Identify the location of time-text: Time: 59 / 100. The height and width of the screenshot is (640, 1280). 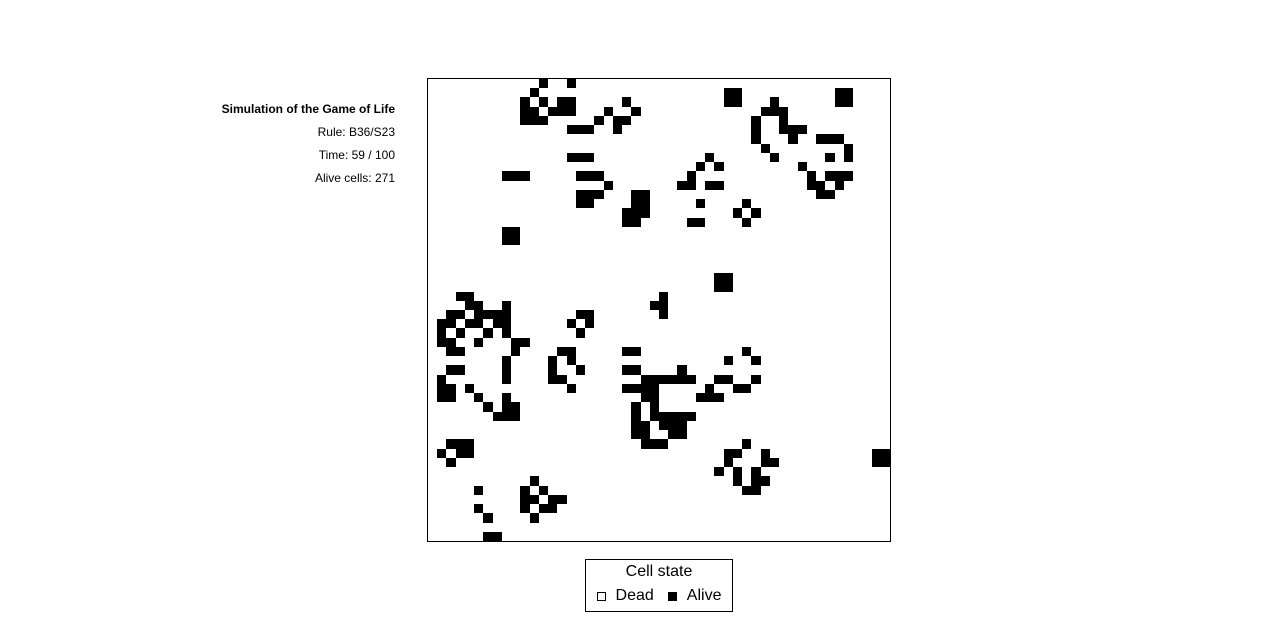
(356, 155).